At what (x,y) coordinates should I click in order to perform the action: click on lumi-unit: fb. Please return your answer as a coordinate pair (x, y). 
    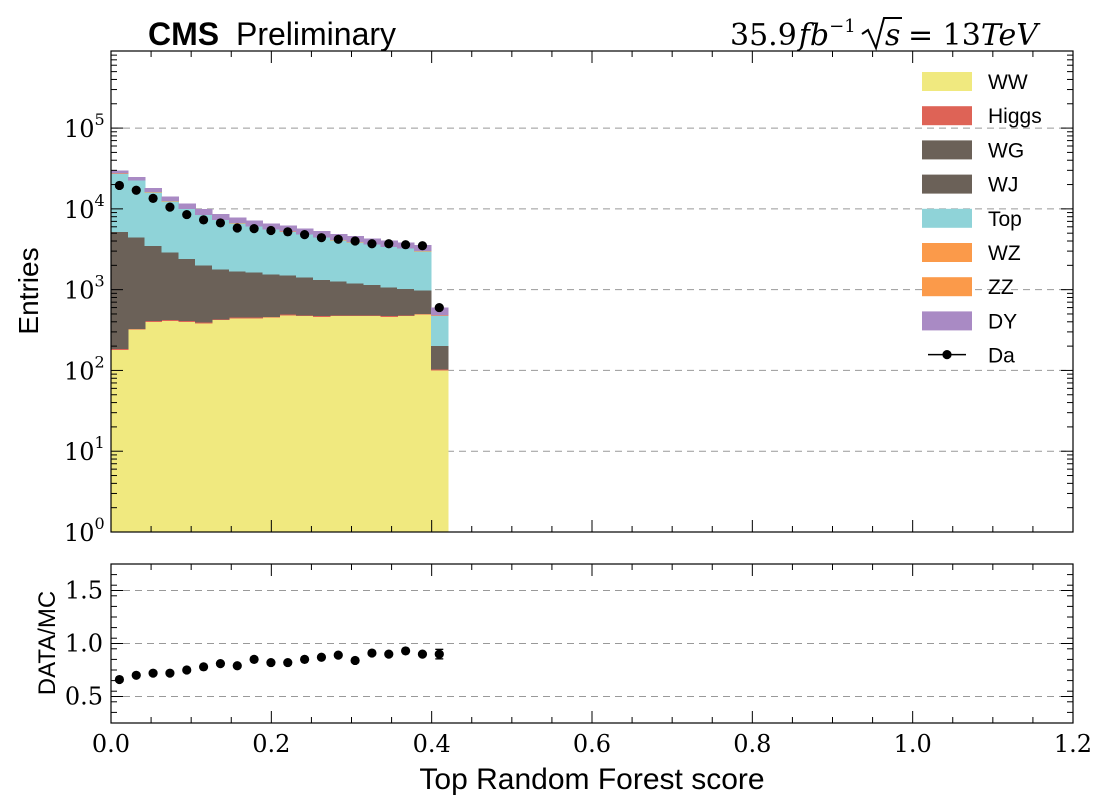
    Looking at the image, I should click on (813, 35).